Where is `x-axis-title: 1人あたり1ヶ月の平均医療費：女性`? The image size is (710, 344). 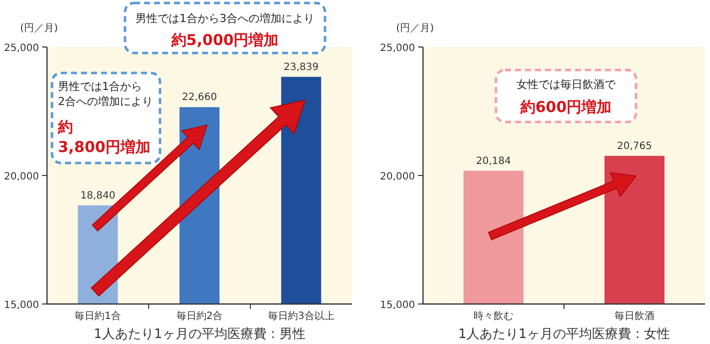 x-axis-title: 1人あたり1ヶ月の平均医療費：女性 is located at coordinates (564, 334).